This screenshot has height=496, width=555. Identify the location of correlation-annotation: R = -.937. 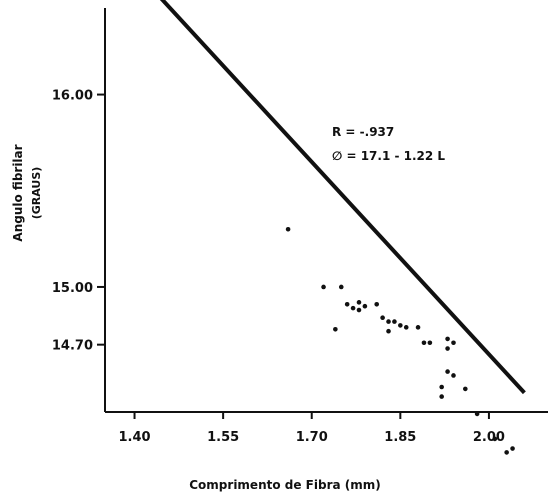
(363, 132).